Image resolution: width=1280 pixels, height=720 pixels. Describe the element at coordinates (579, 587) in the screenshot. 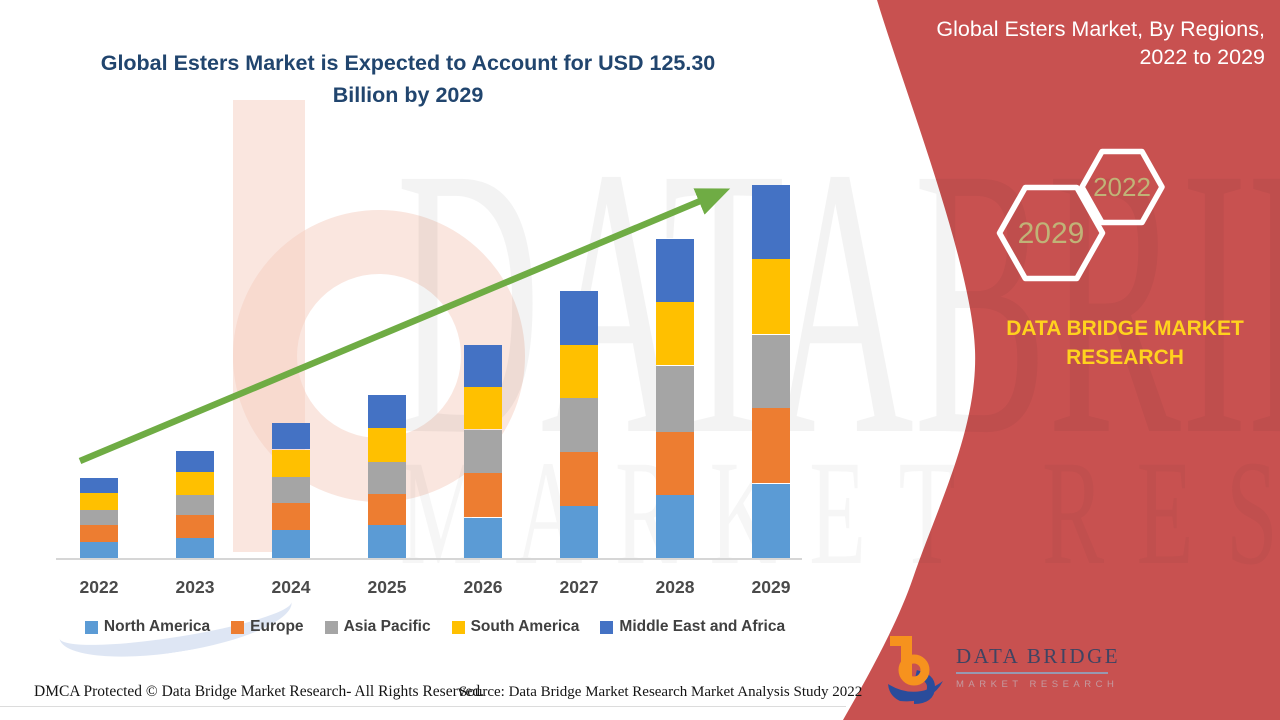

I see `x-axis-label: 2027` at that location.